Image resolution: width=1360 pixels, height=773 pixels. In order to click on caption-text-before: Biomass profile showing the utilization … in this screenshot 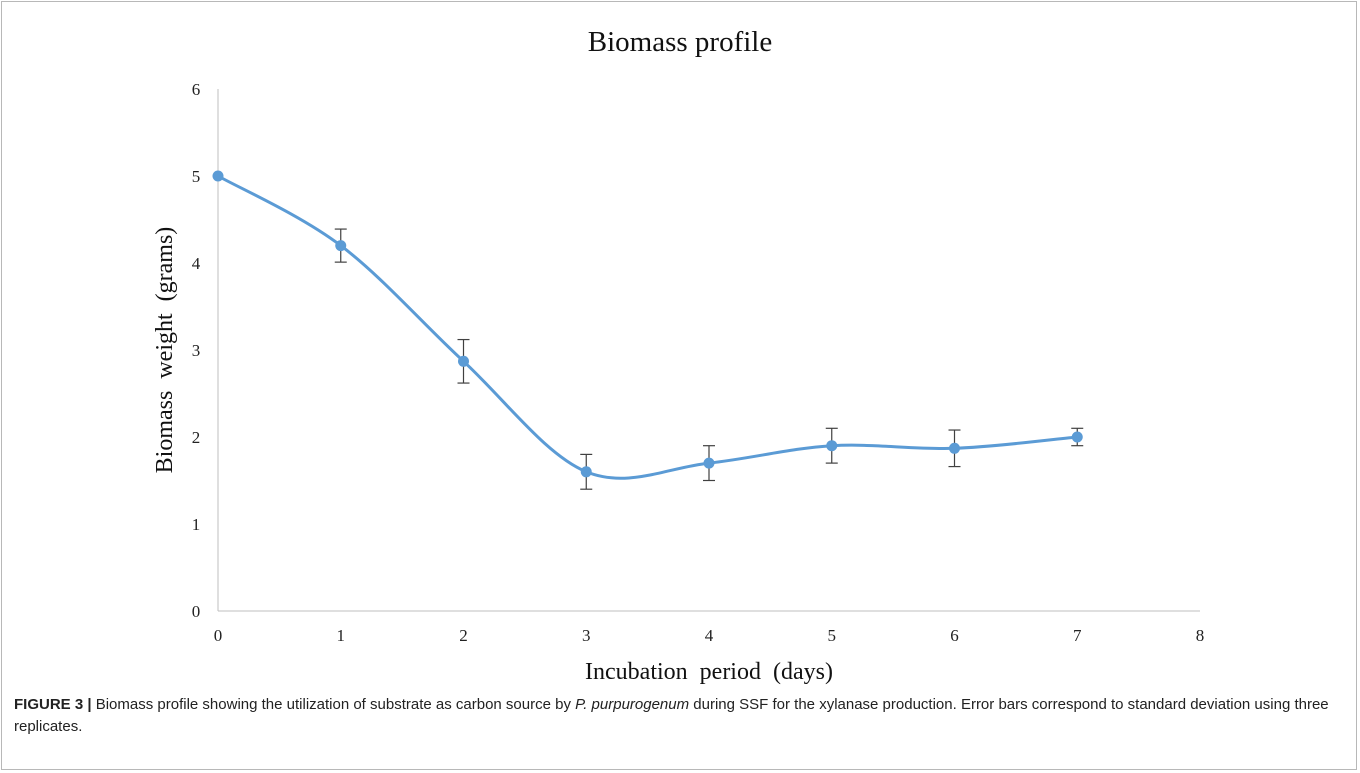, I will do `click(333, 704)`.